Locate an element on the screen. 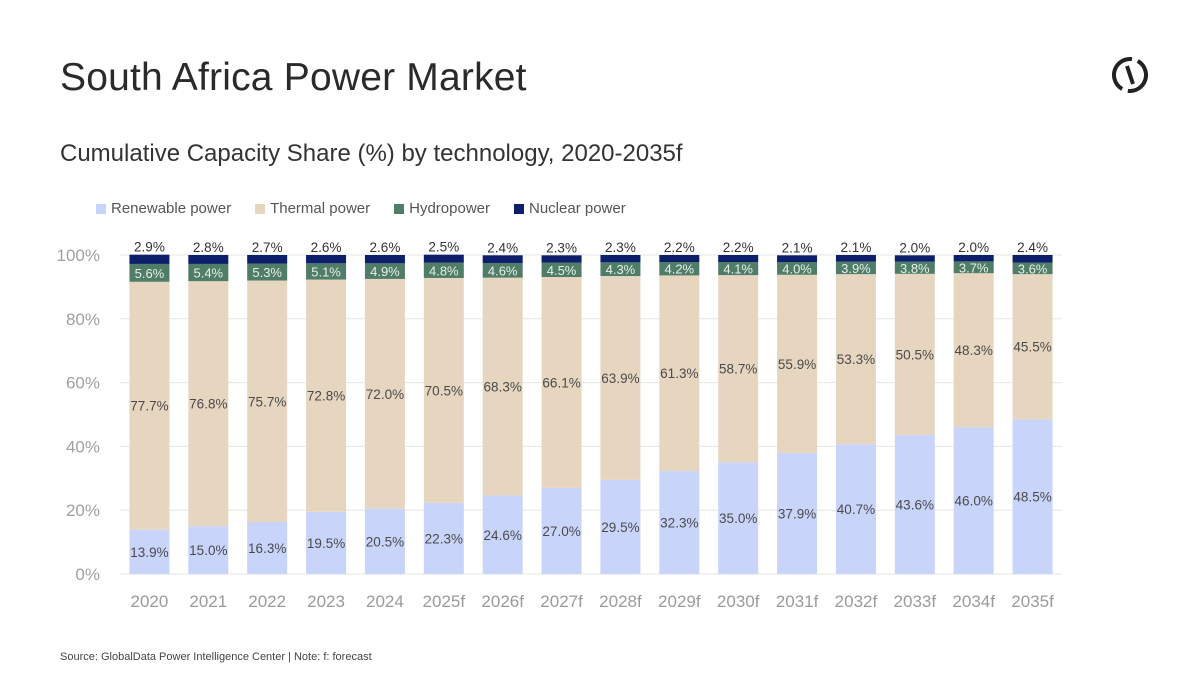 Image resolution: width=1200 pixels, height=675 pixels. data-label: 2.2% is located at coordinates (738, 247).